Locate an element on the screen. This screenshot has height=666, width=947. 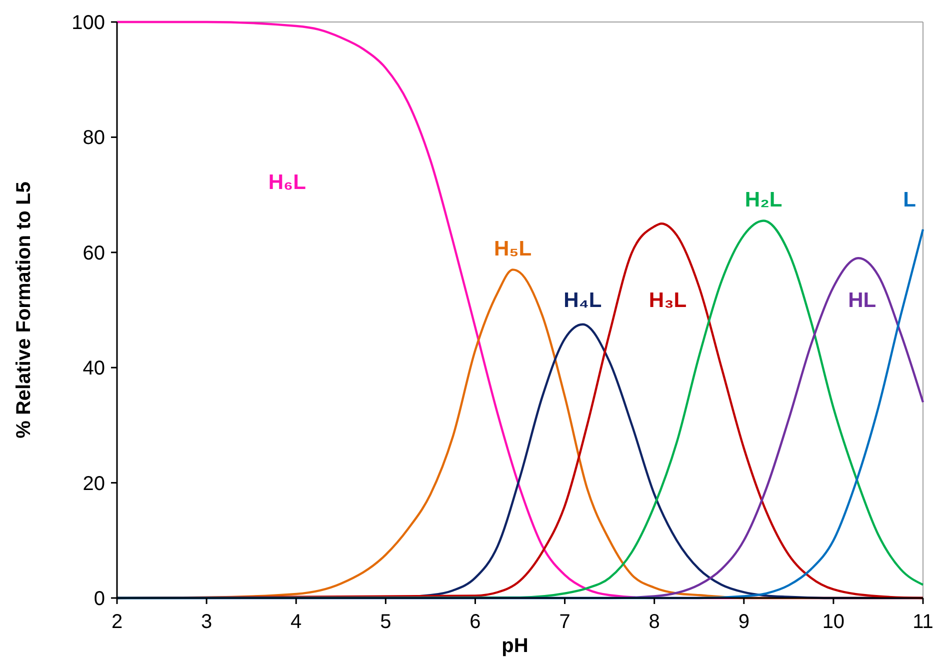
y-tick-label: 60 is located at coordinates (93, 253).